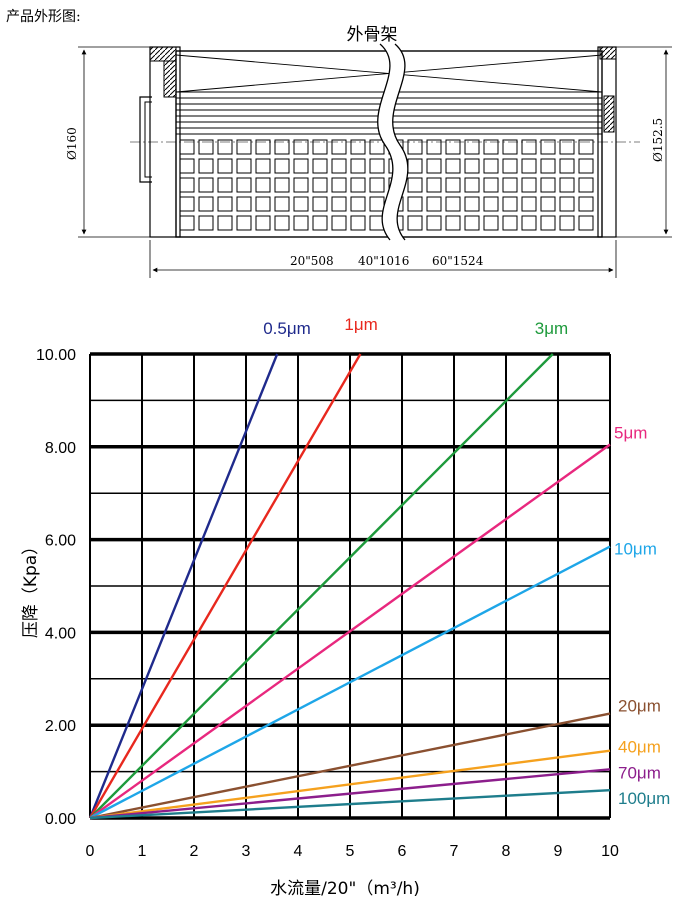 The height and width of the screenshot is (906, 691). I want to click on series-label: 3μm, so click(551, 328).